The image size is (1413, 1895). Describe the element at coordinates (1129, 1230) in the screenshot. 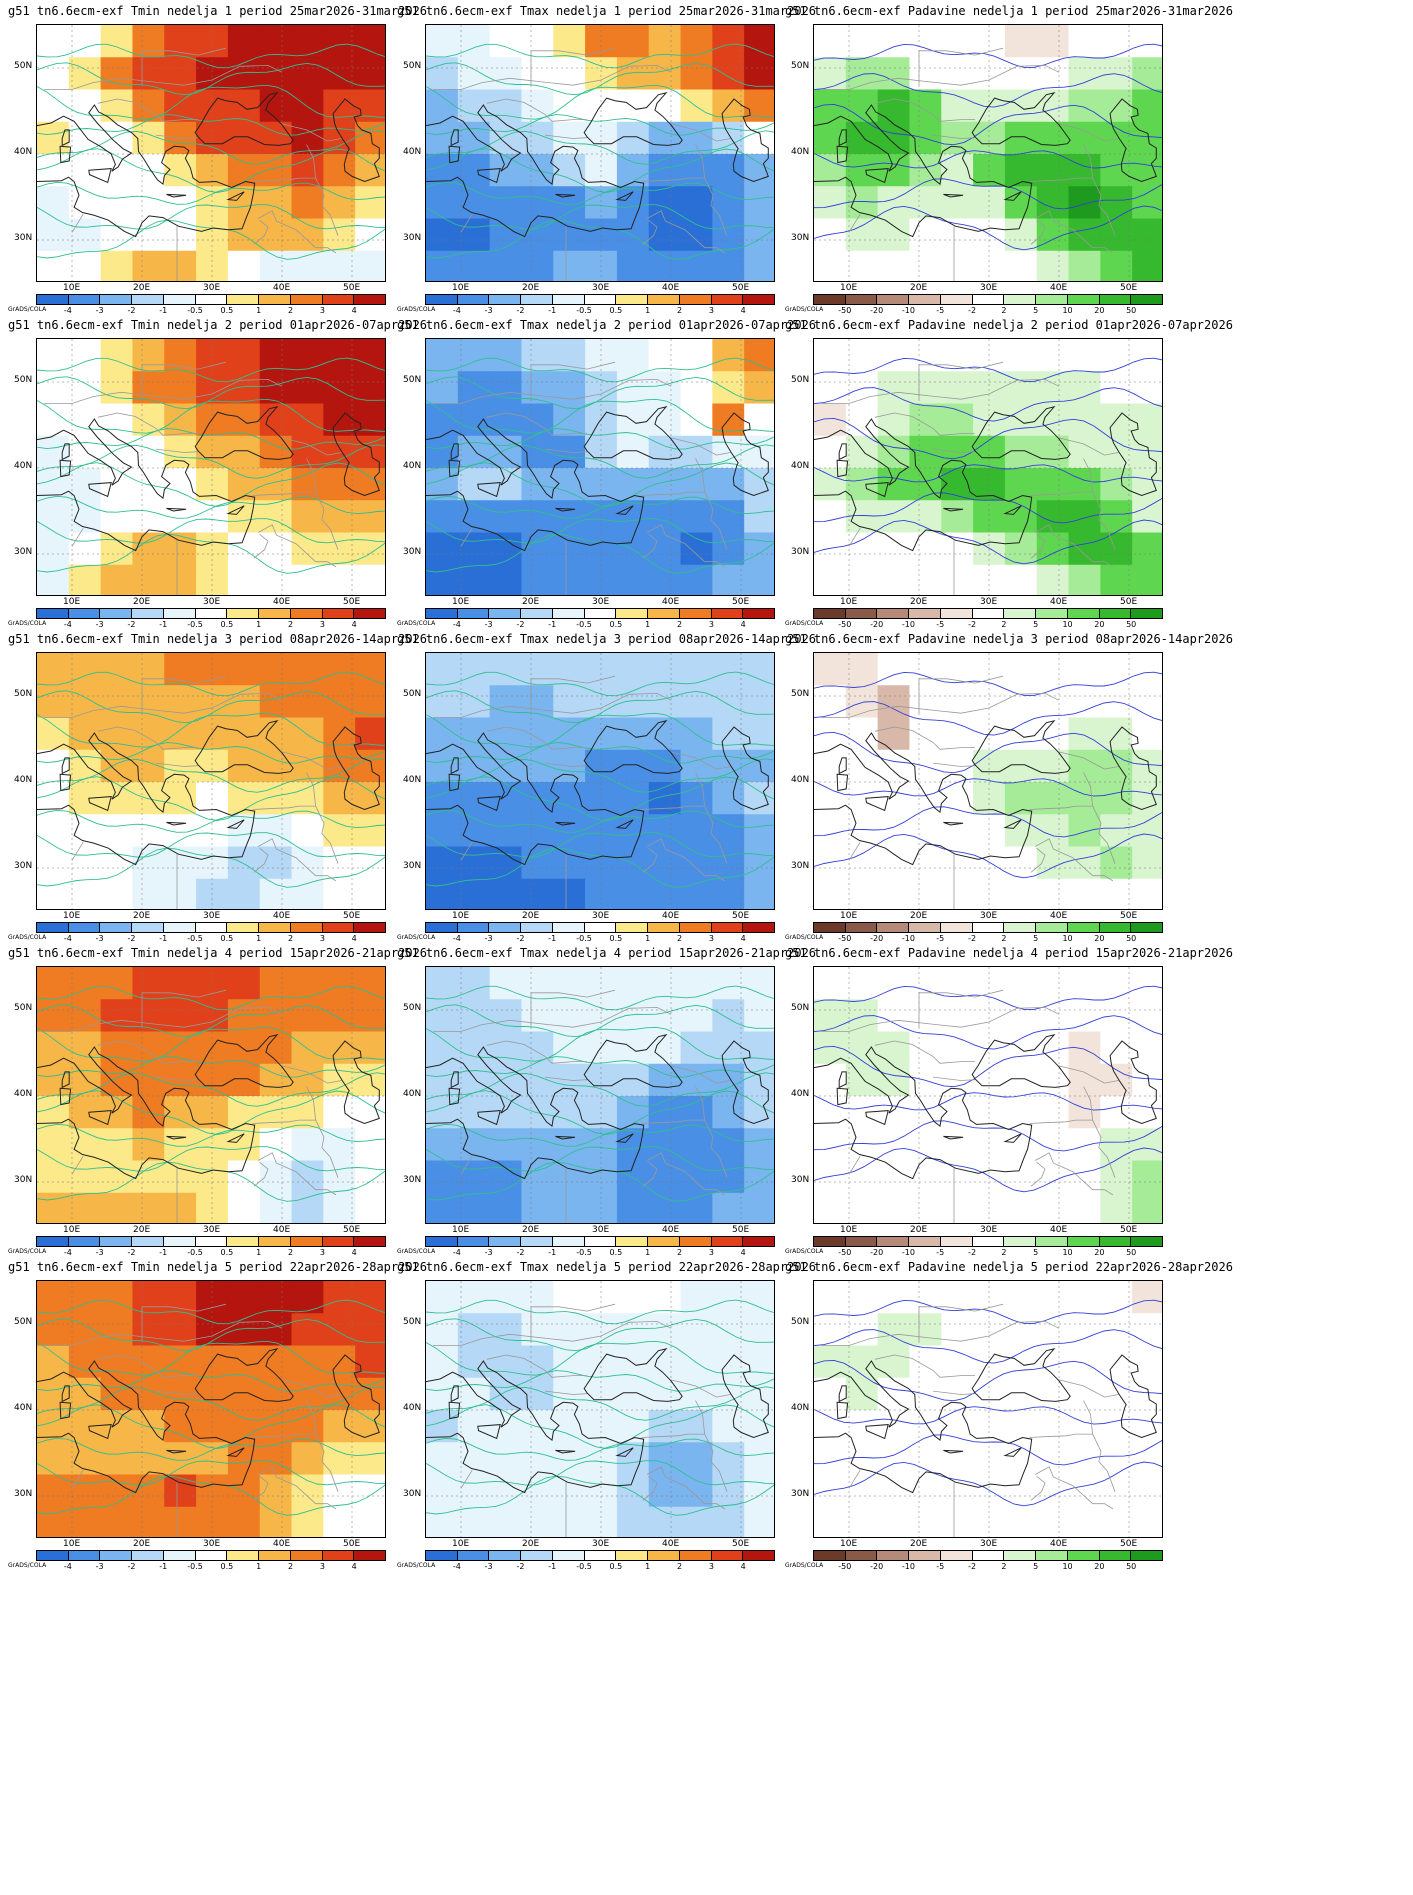

I see `longitude-label: 50E` at that location.